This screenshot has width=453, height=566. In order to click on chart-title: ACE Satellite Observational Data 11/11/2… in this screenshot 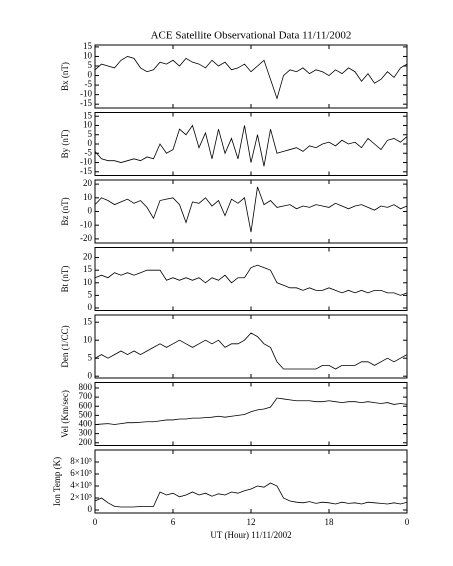, I will do `click(251, 36)`.